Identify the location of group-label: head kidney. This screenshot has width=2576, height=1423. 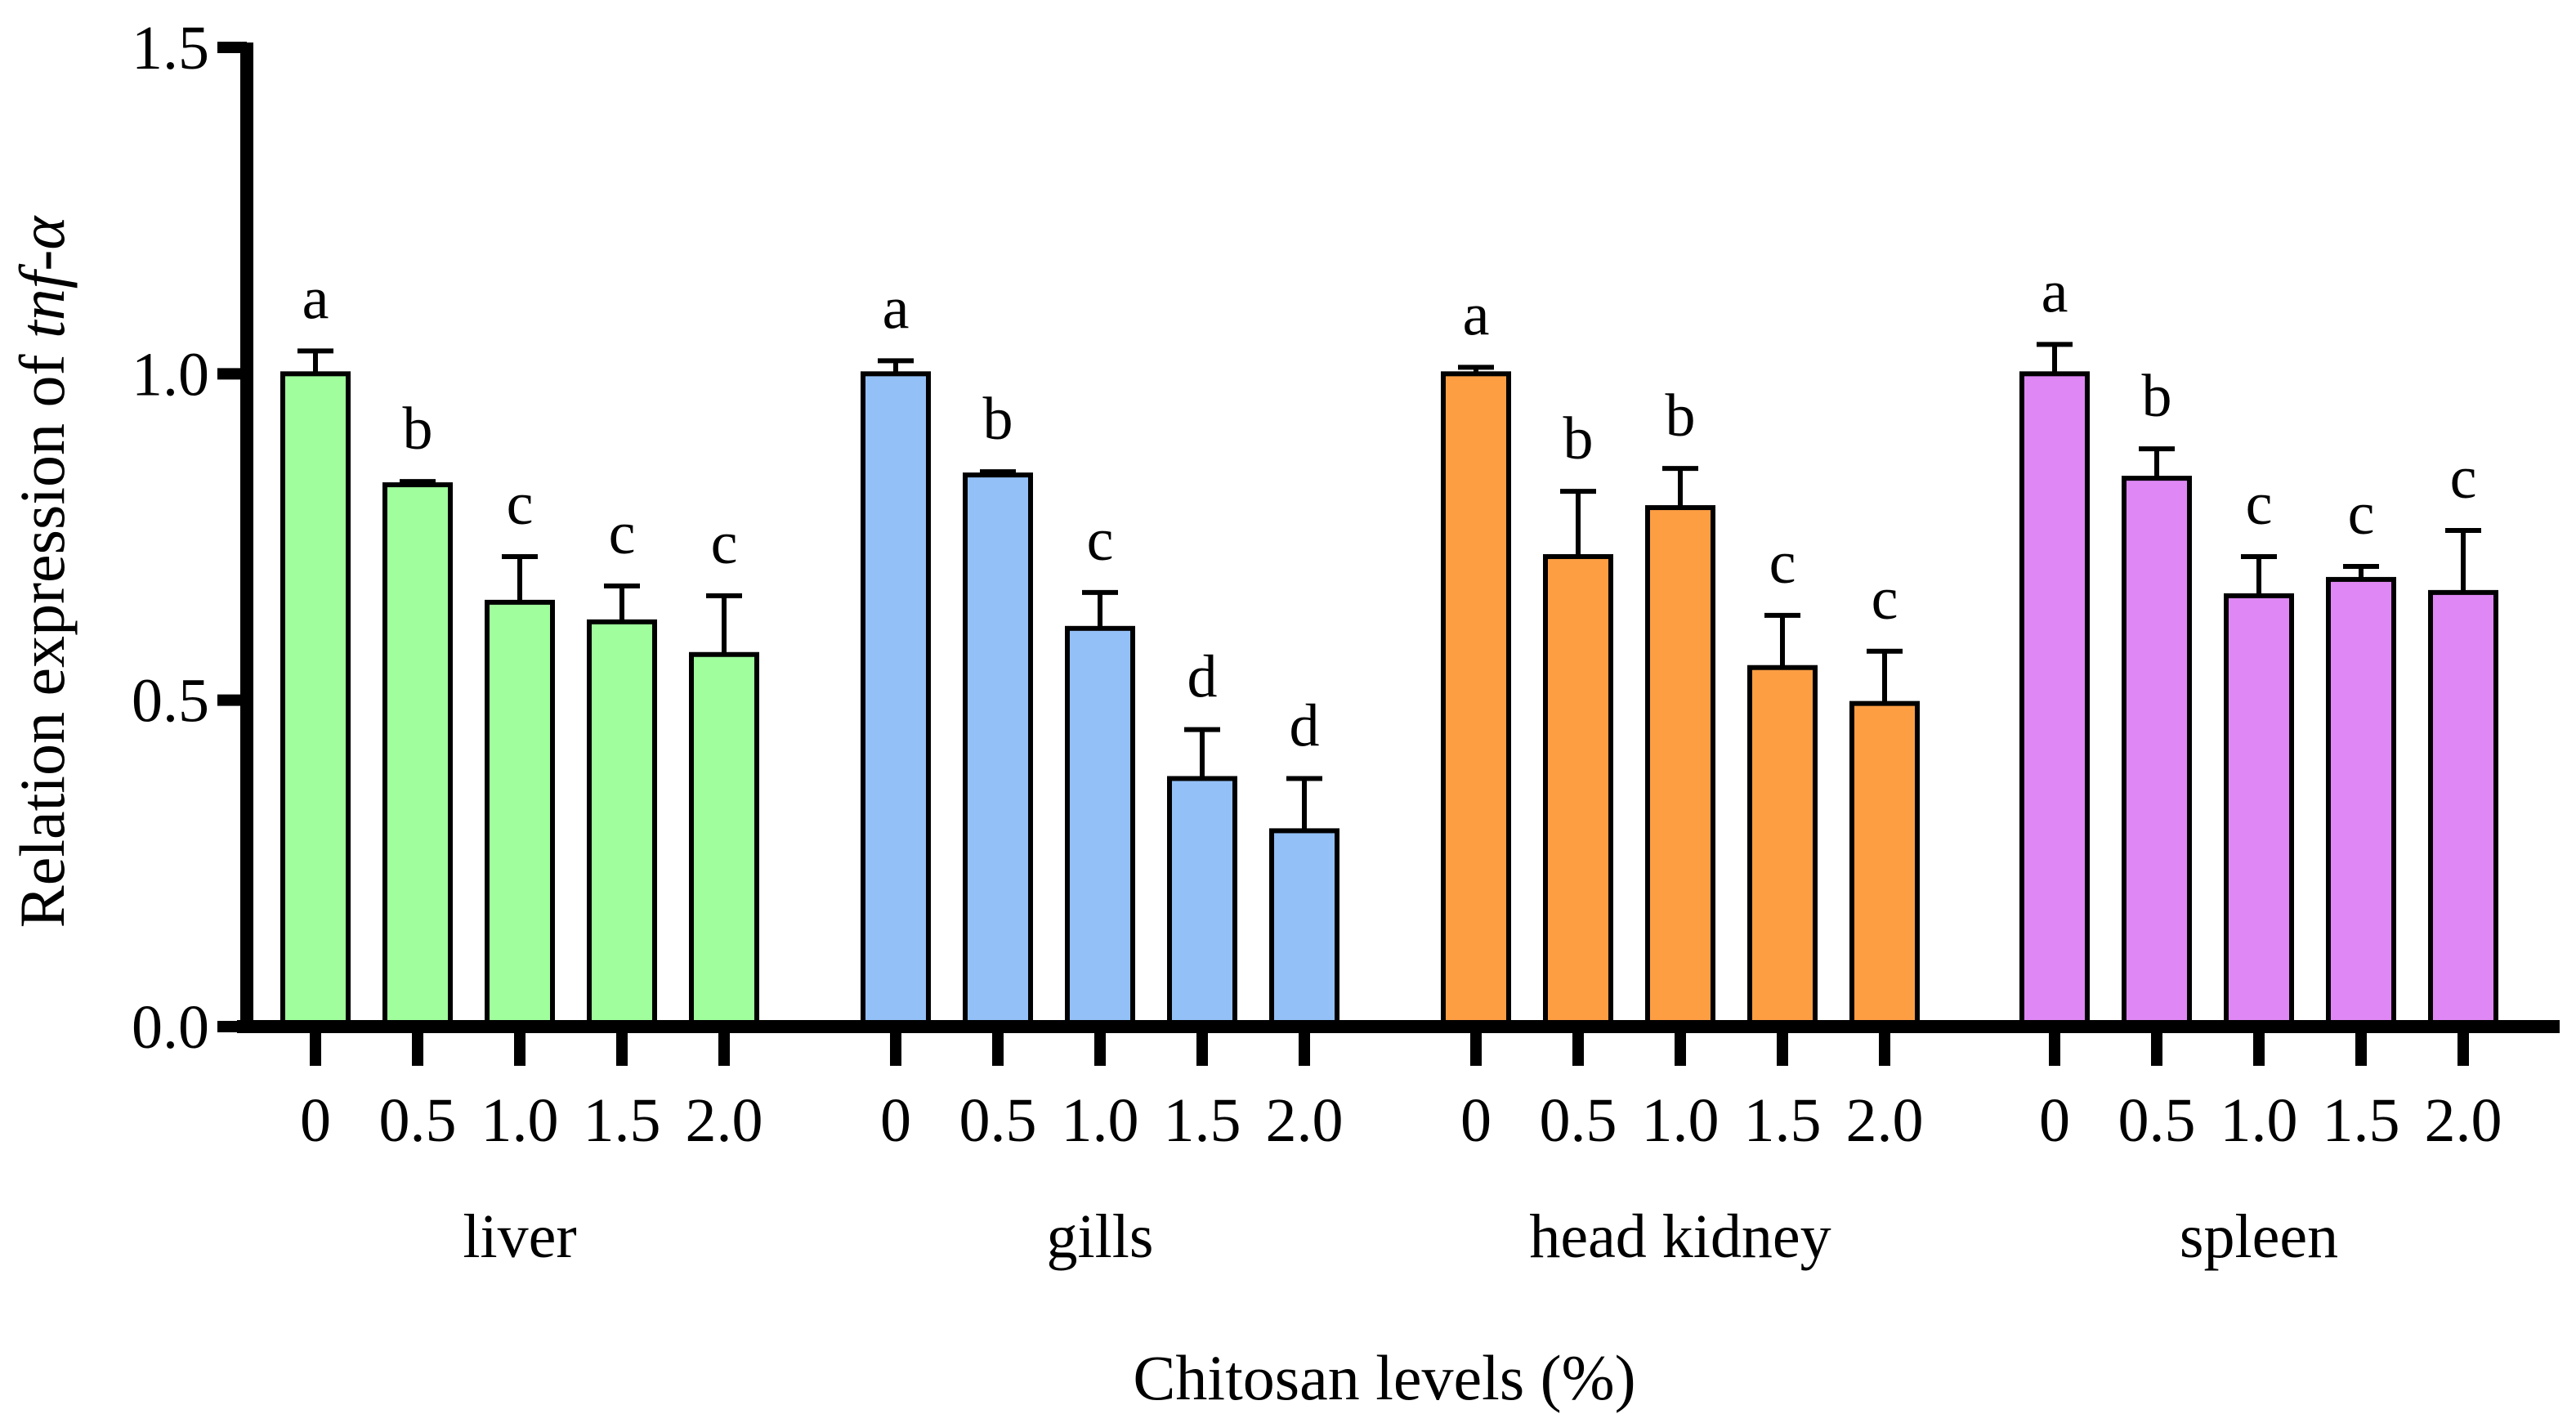
(1680, 1237).